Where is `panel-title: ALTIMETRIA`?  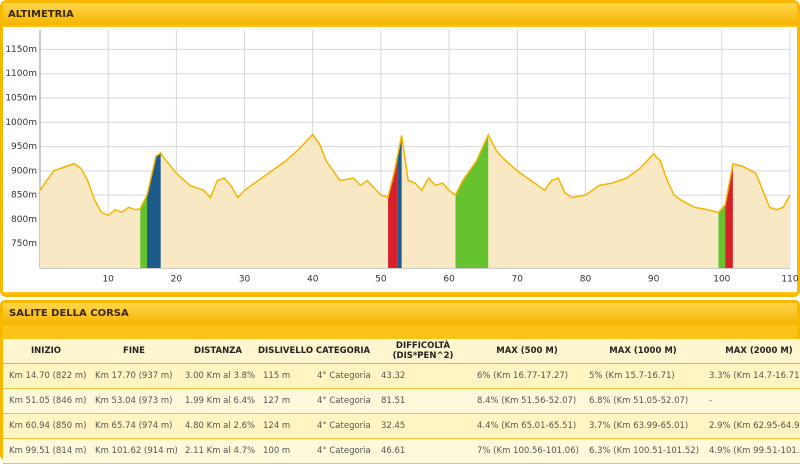 panel-title: ALTIMETRIA is located at coordinates (41, 14).